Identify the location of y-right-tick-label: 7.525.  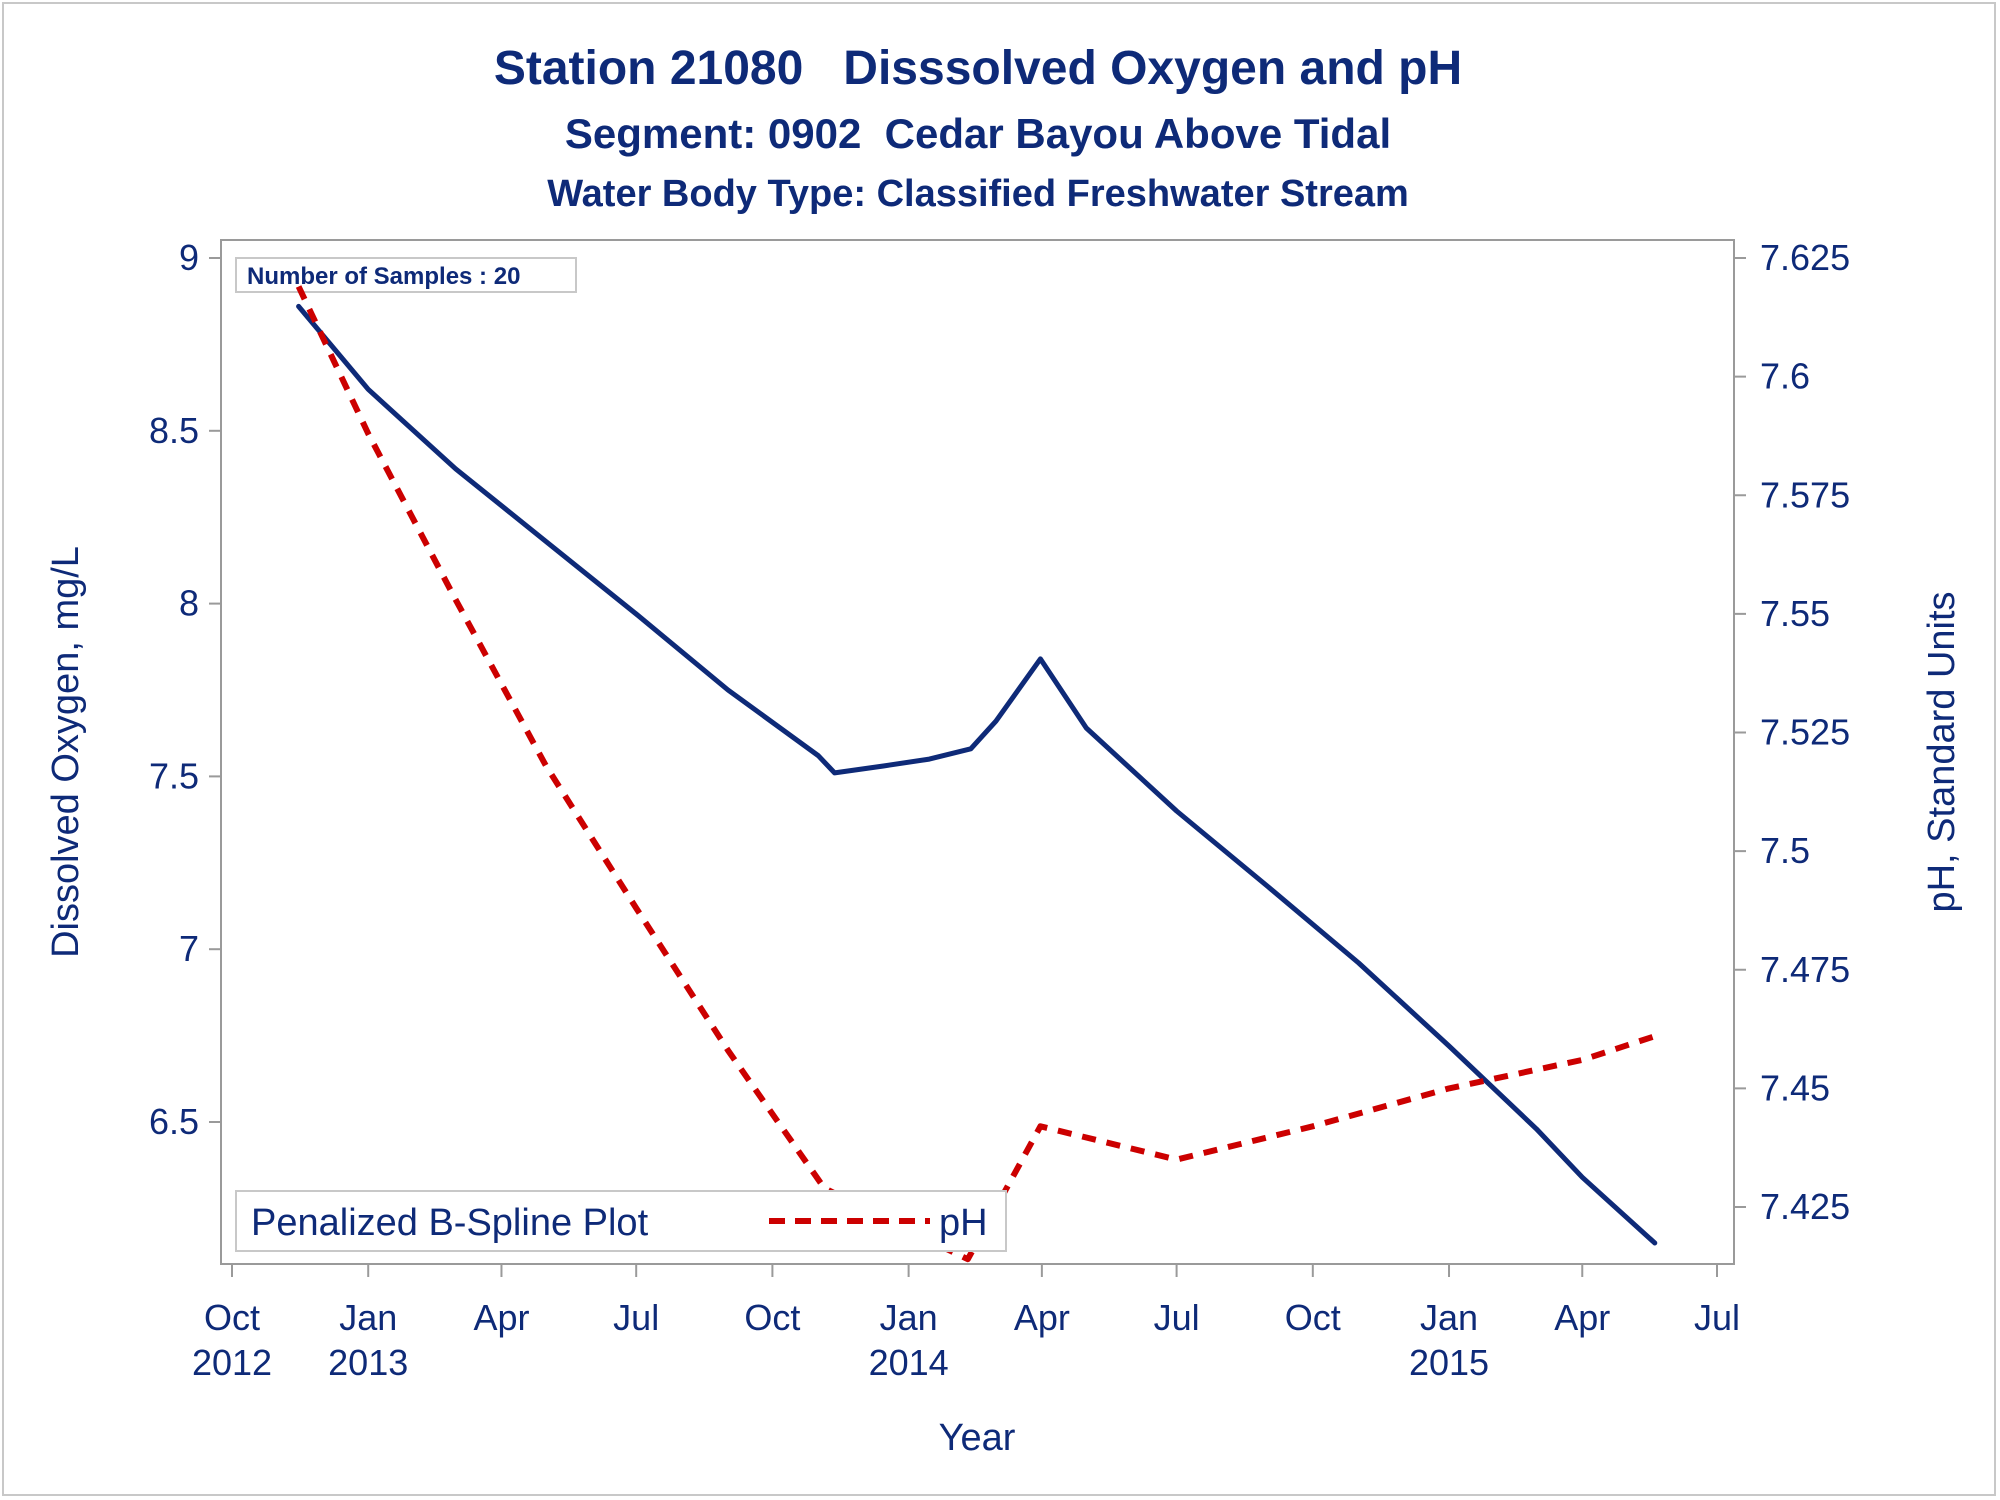
(1805, 732).